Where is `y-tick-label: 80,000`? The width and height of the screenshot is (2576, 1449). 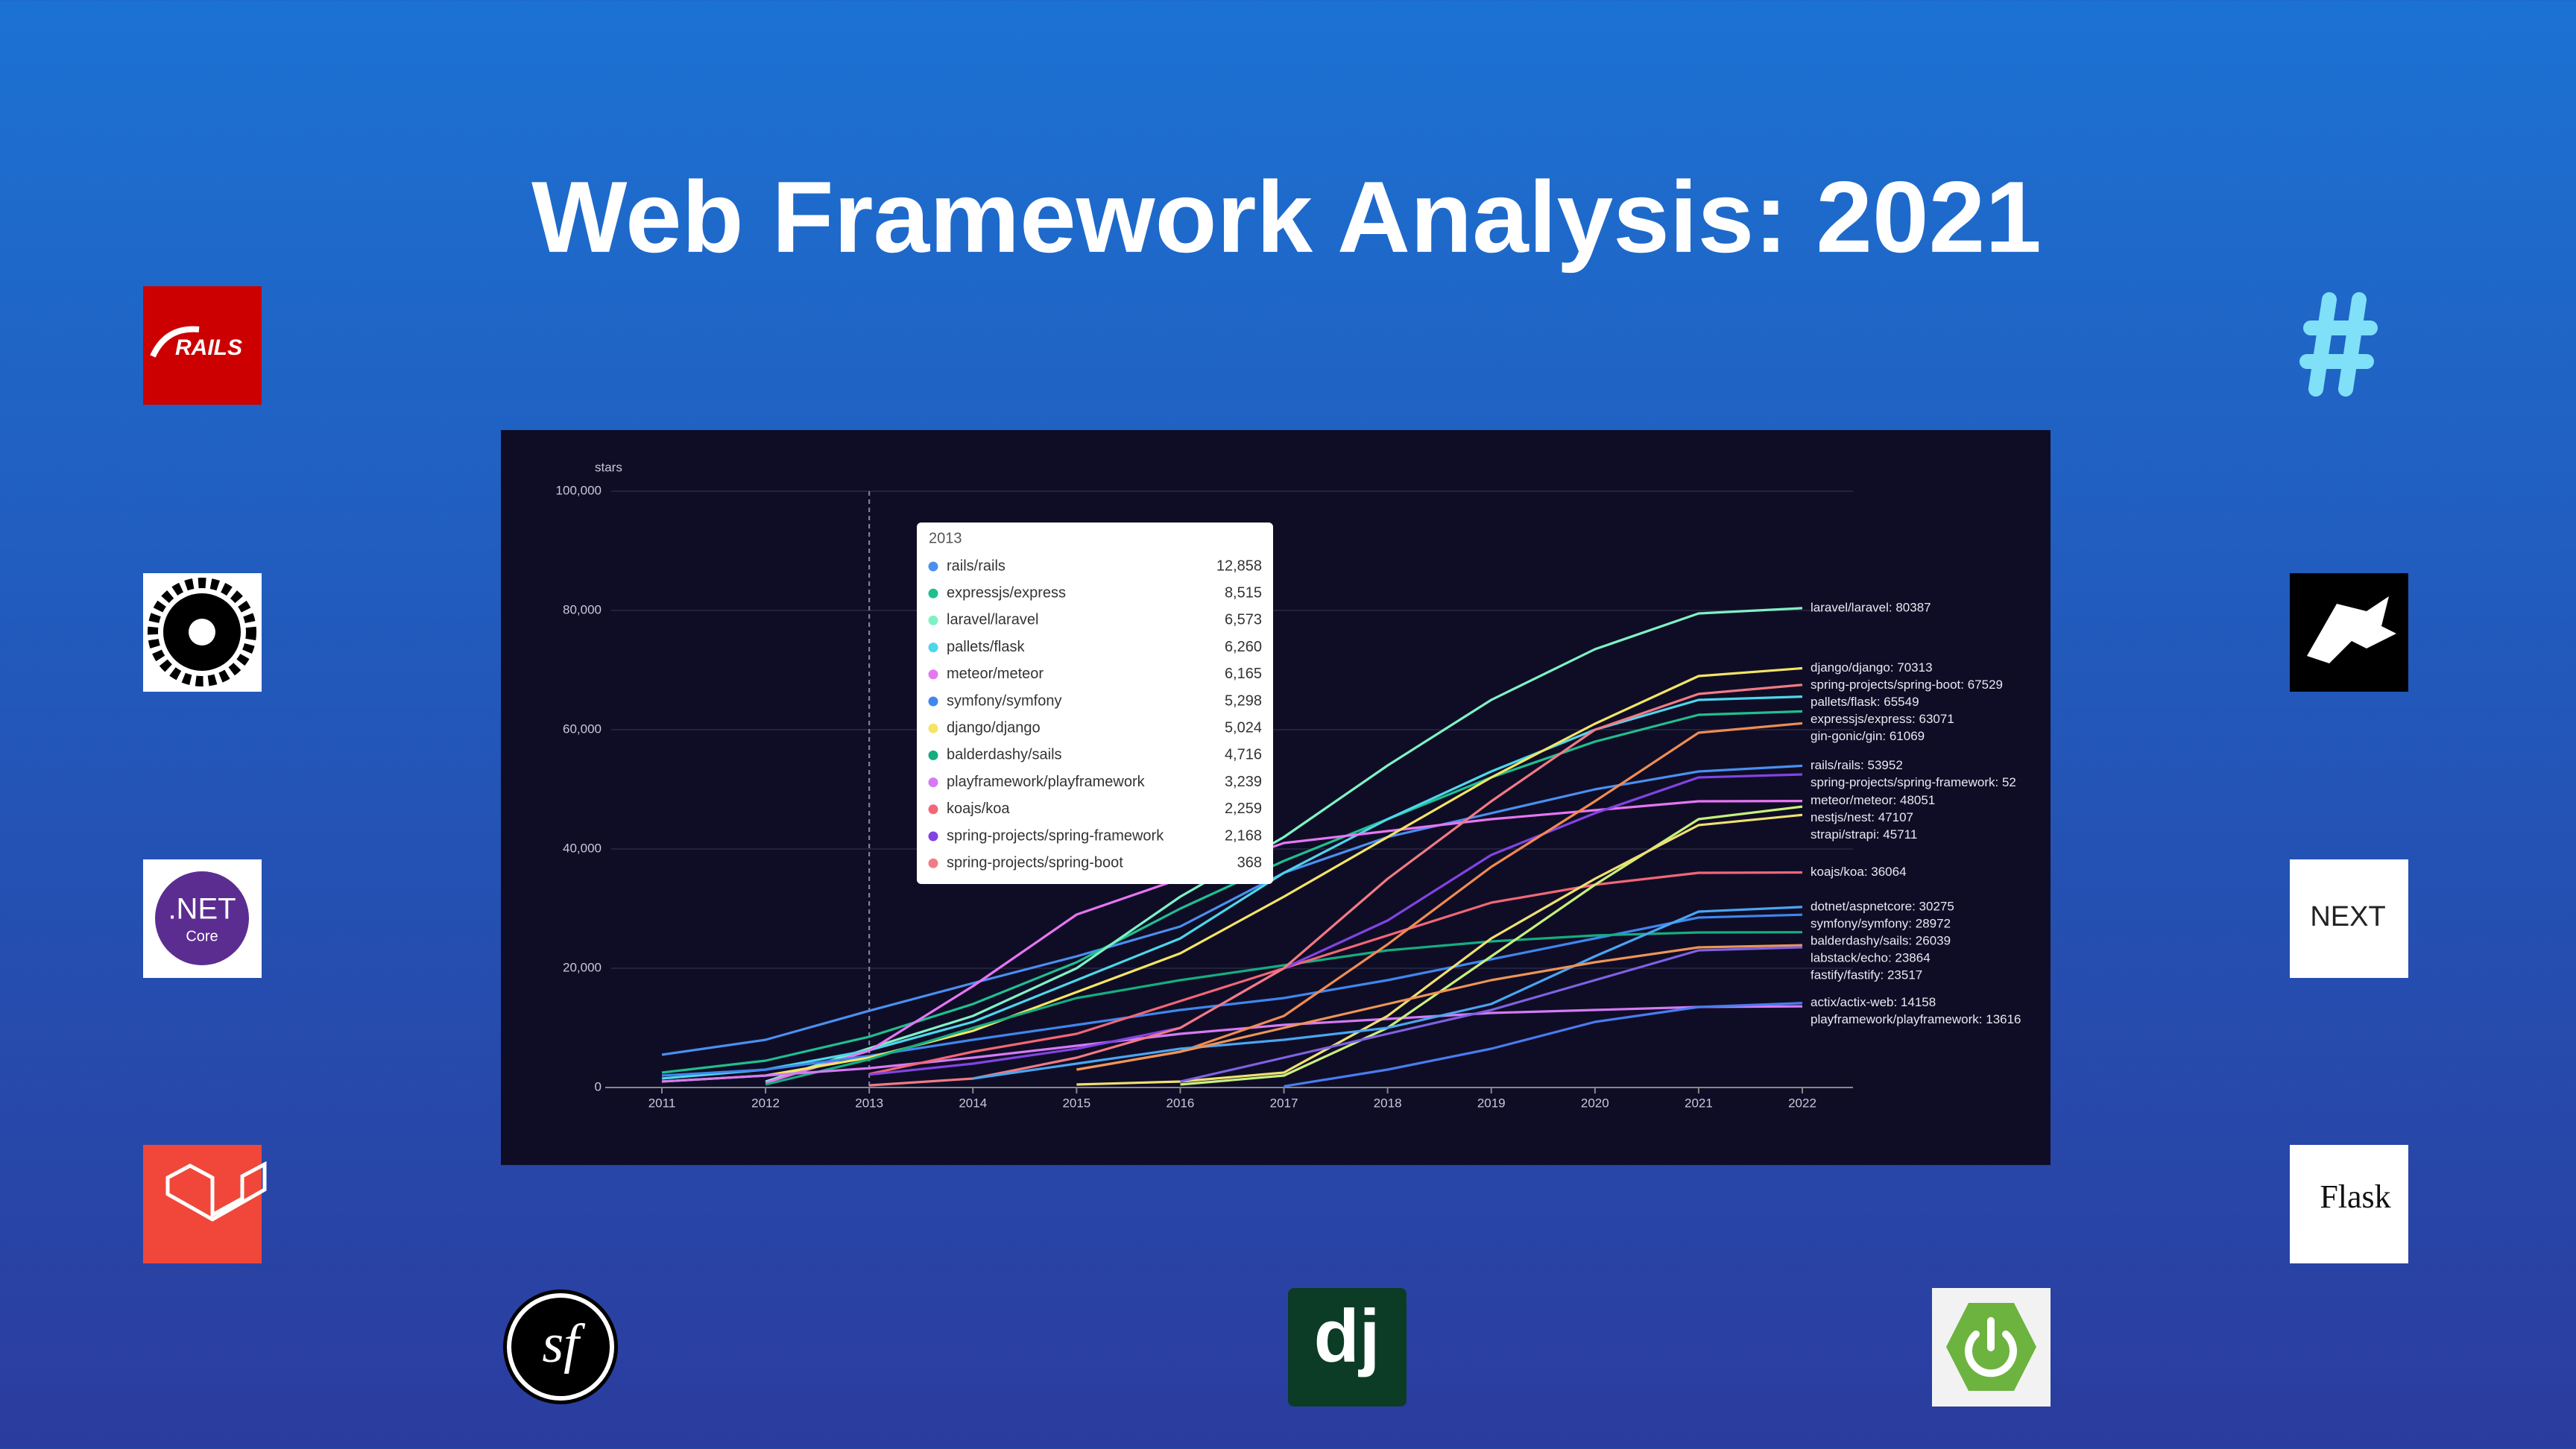
y-tick-label: 80,000 is located at coordinates (582, 609).